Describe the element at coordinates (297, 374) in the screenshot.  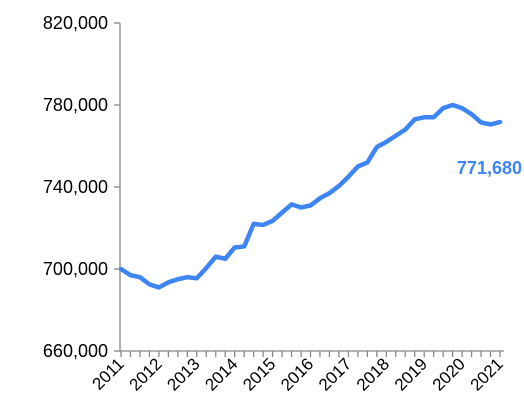
I see `x-tick-label: 2016` at that location.